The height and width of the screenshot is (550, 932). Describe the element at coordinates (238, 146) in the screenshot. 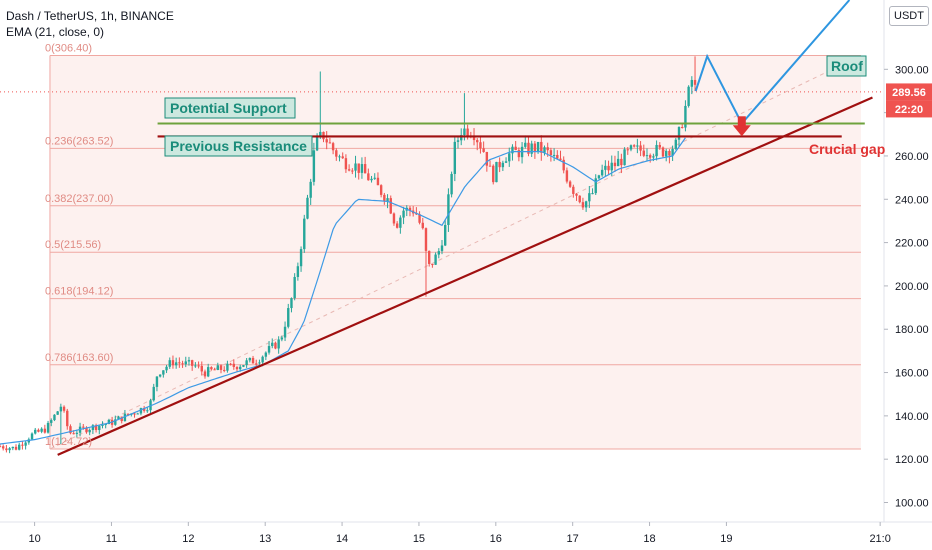

I see `previous-resistance-label: Previous Resistance` at that location.